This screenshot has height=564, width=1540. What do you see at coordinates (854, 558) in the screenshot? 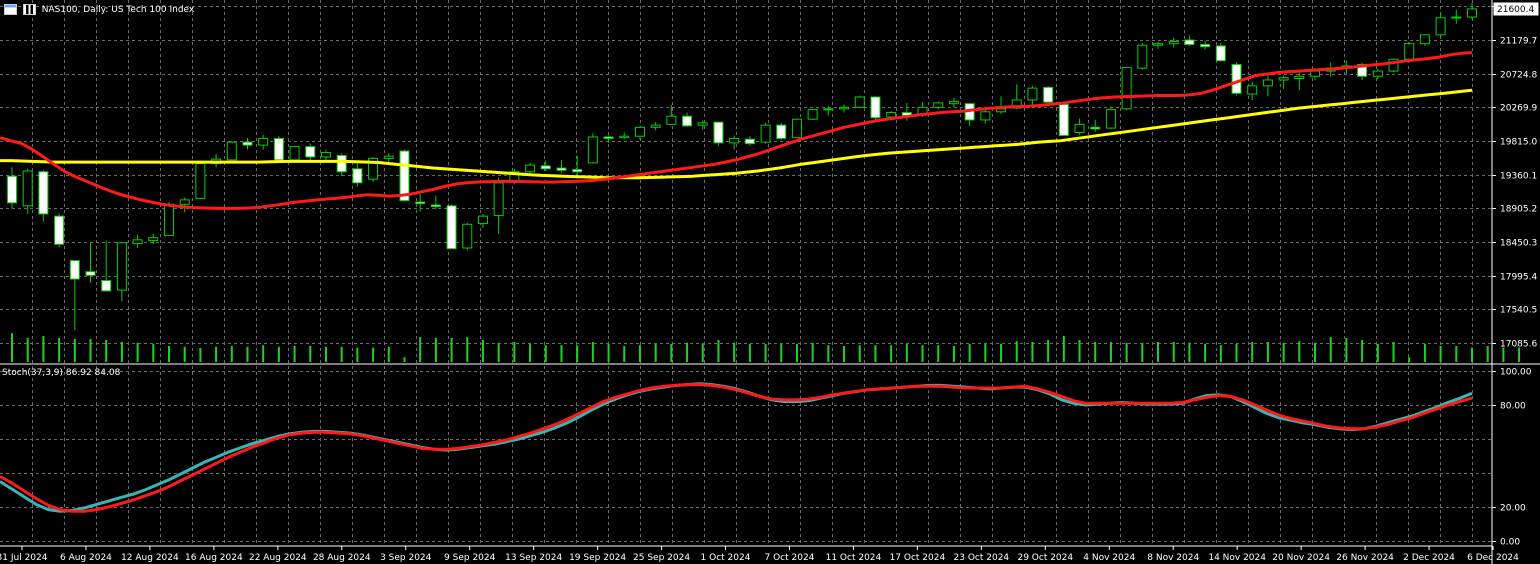
I see `time-tick-label: 11 Oct 2024` at bounding box center [854, 558].